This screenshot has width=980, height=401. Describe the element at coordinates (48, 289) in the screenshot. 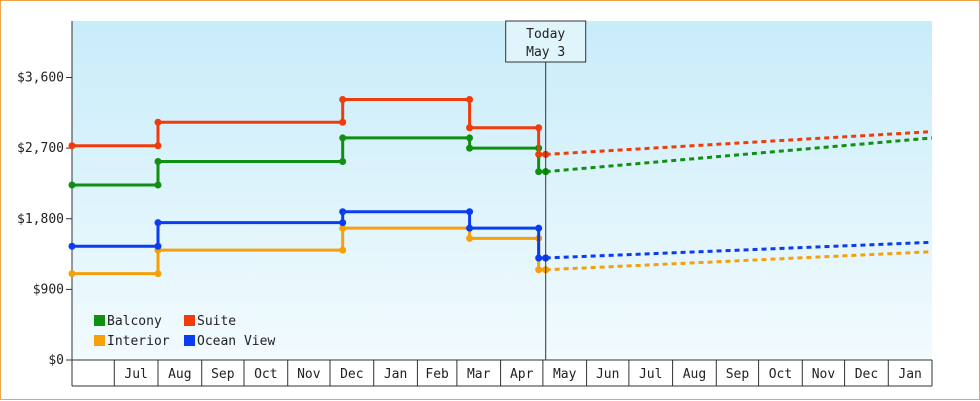

I see `y-tick-label: $900` at that location.